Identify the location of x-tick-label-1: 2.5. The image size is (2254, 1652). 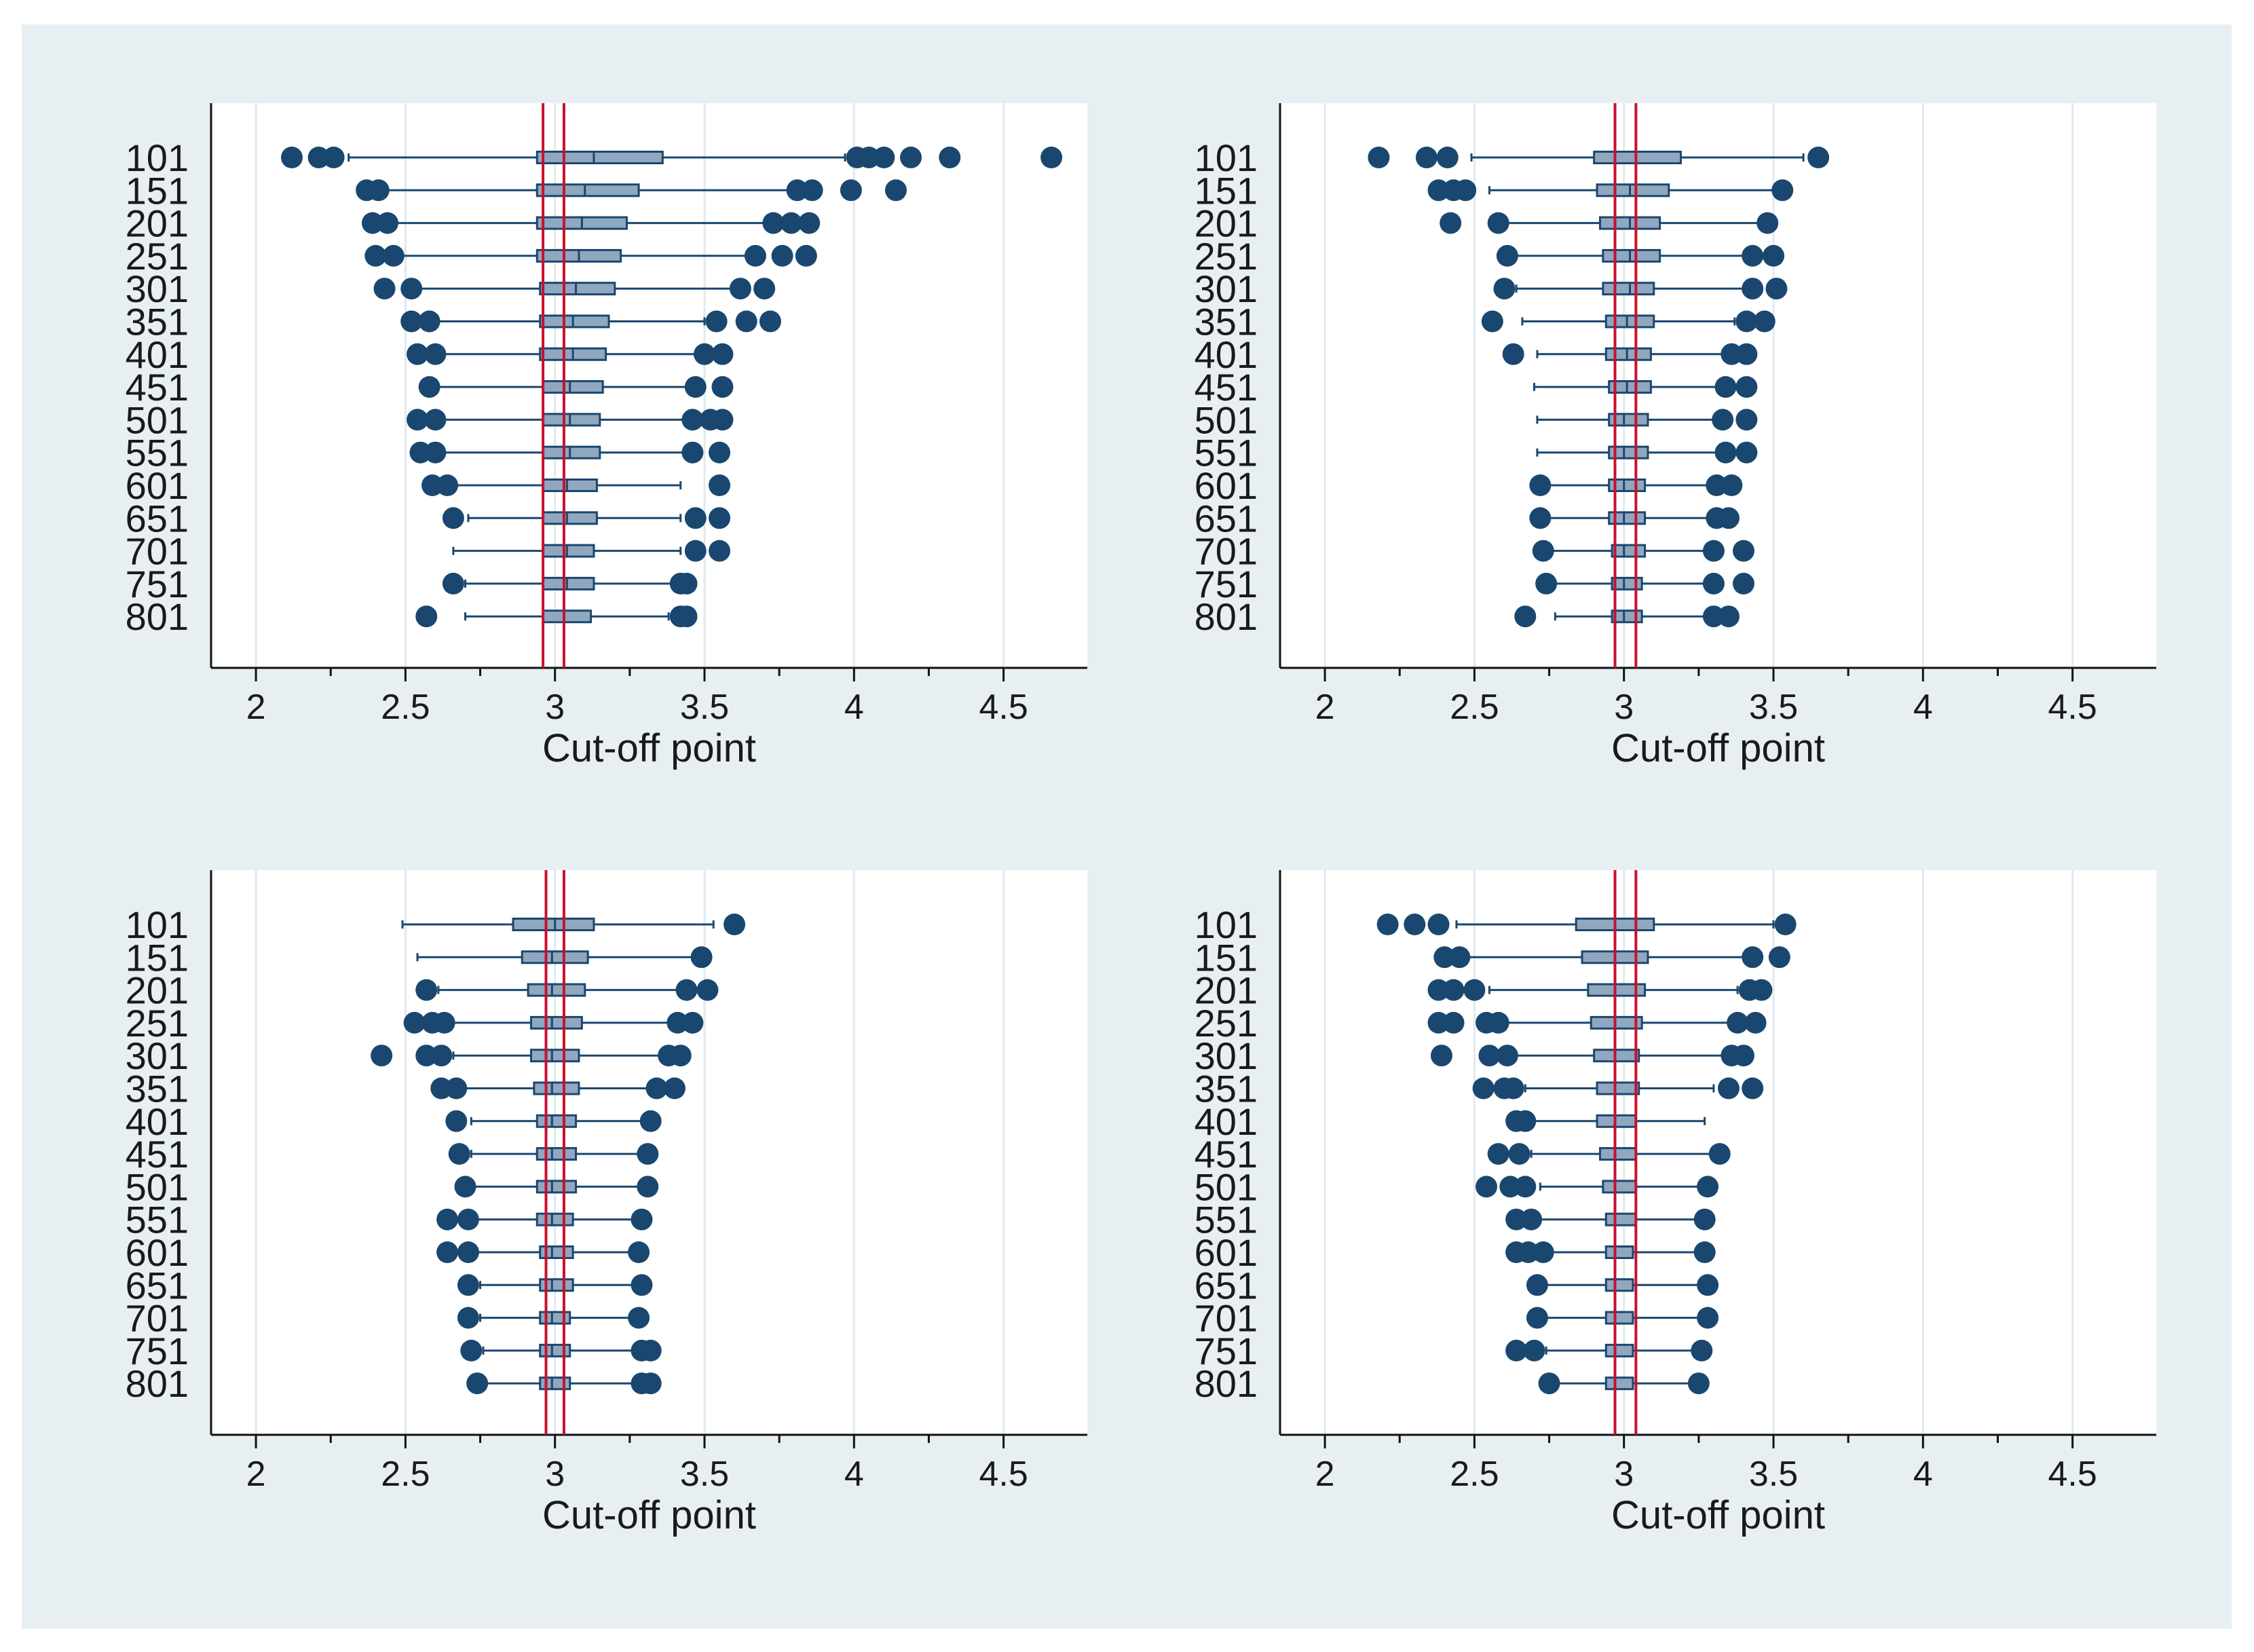
(1475, 1474).